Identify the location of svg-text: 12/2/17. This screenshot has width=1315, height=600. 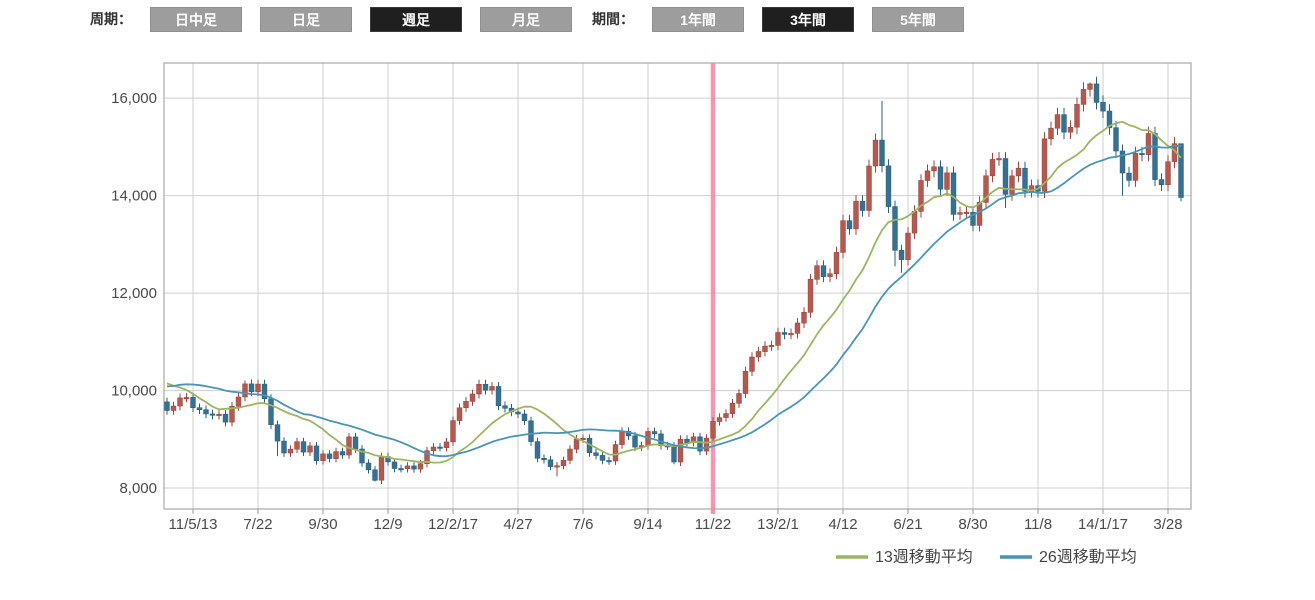
(453, 524).